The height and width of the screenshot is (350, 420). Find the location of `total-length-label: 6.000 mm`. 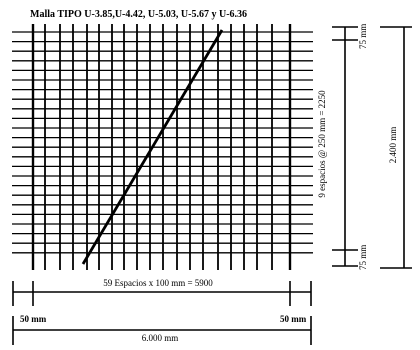

total-length-label: 6.000 mm is located at coordinates (160, 338).